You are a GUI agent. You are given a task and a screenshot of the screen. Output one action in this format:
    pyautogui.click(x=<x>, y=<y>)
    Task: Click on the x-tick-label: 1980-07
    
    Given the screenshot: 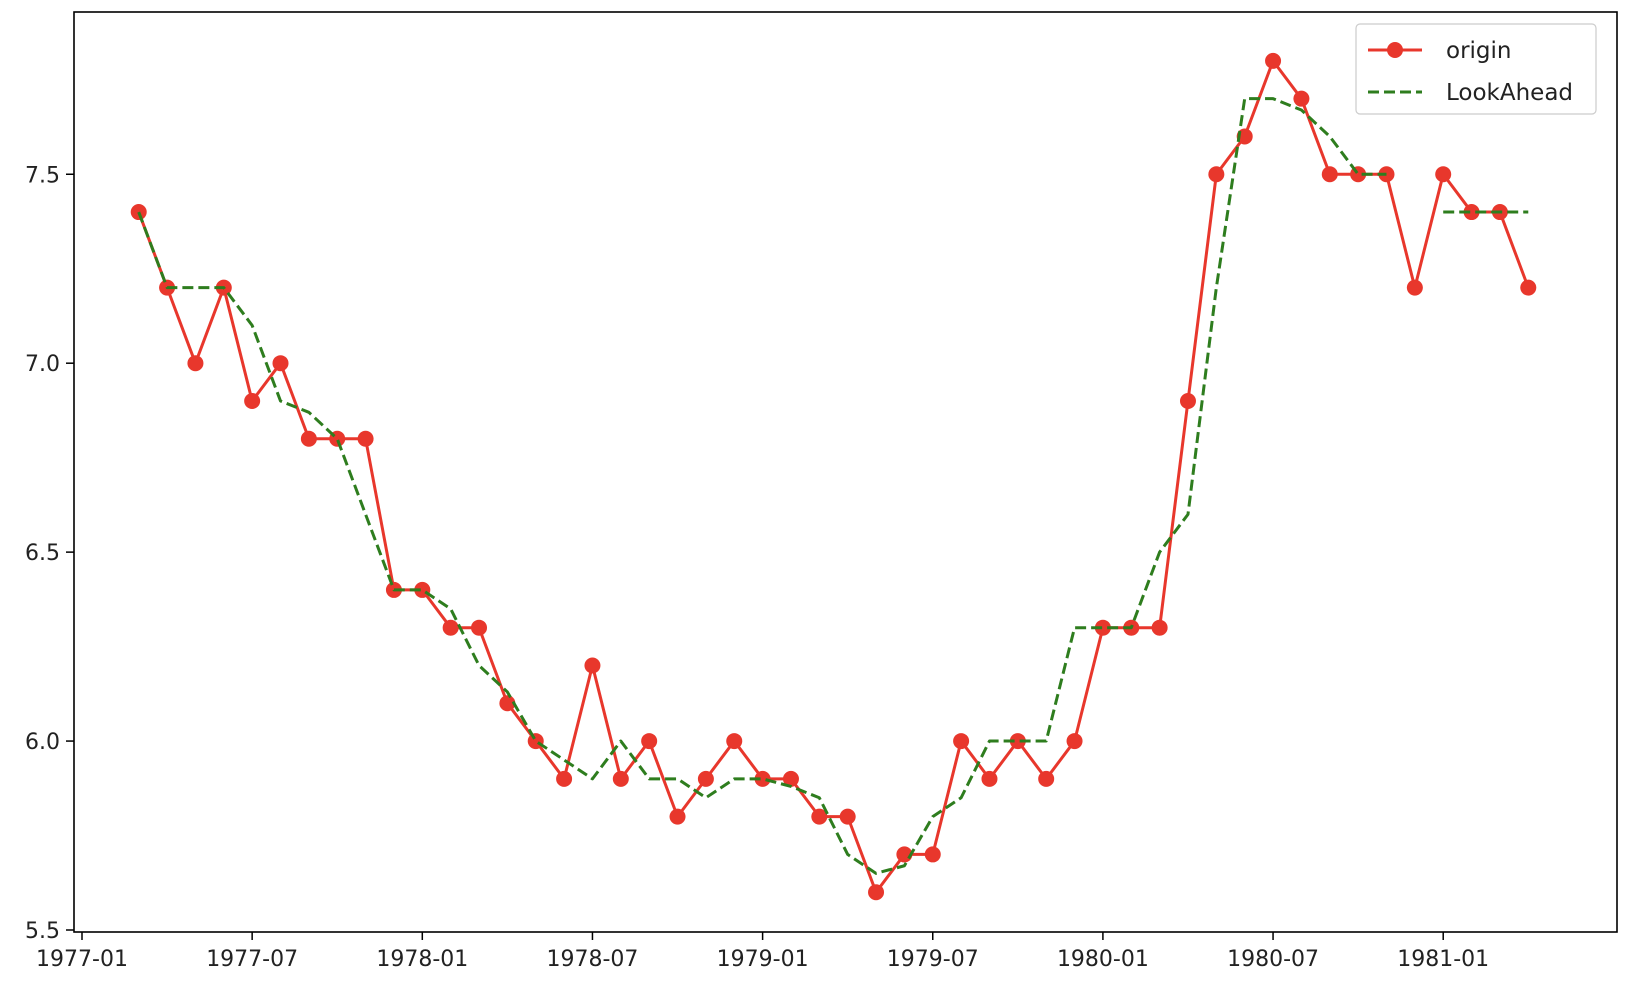 What is the action you would take?
    pyautogui.click(x=1273, y=959)
    